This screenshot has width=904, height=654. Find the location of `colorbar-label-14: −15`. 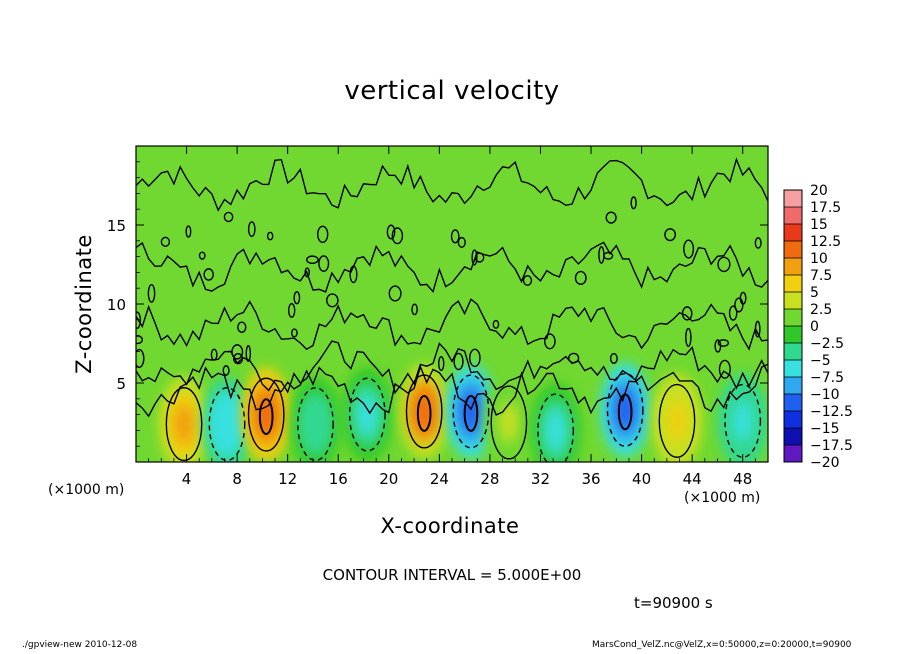

colorbar-label-14: −15 is located at coordinates (825, 429).